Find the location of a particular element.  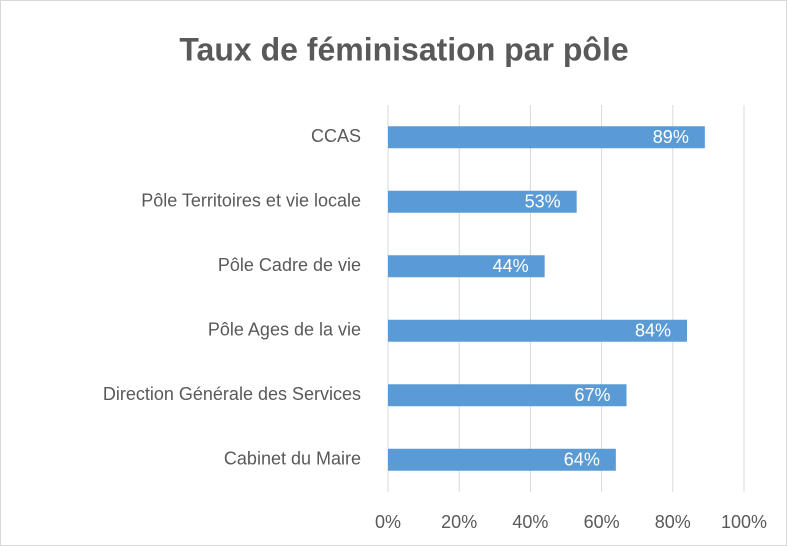

y-tick-label: Direction Générale des Services is located at coordinates (232, 394).